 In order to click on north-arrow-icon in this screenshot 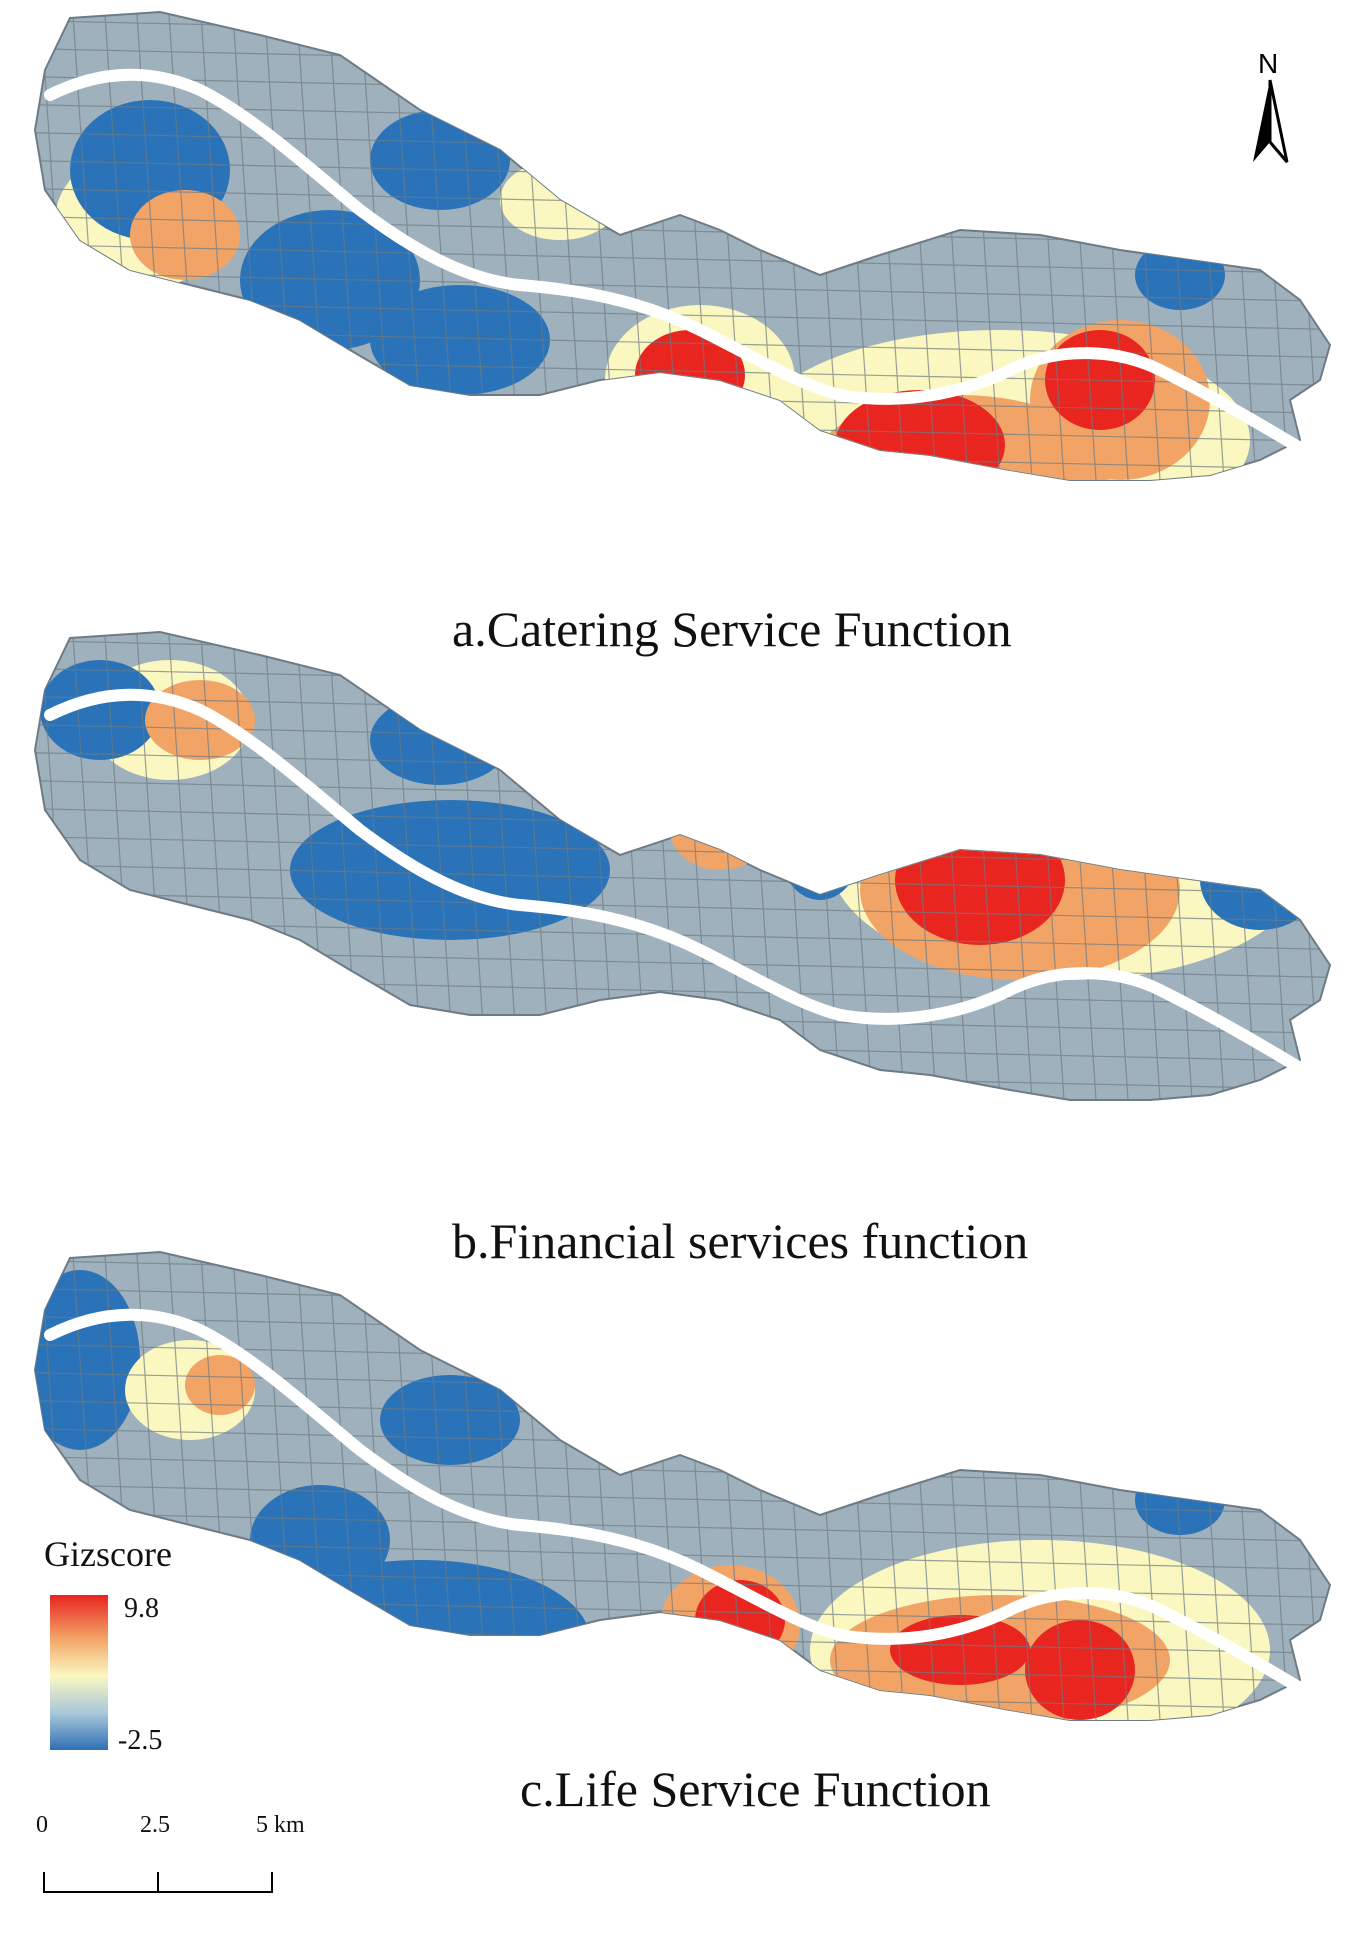, I will do `click(1271, 121)`.